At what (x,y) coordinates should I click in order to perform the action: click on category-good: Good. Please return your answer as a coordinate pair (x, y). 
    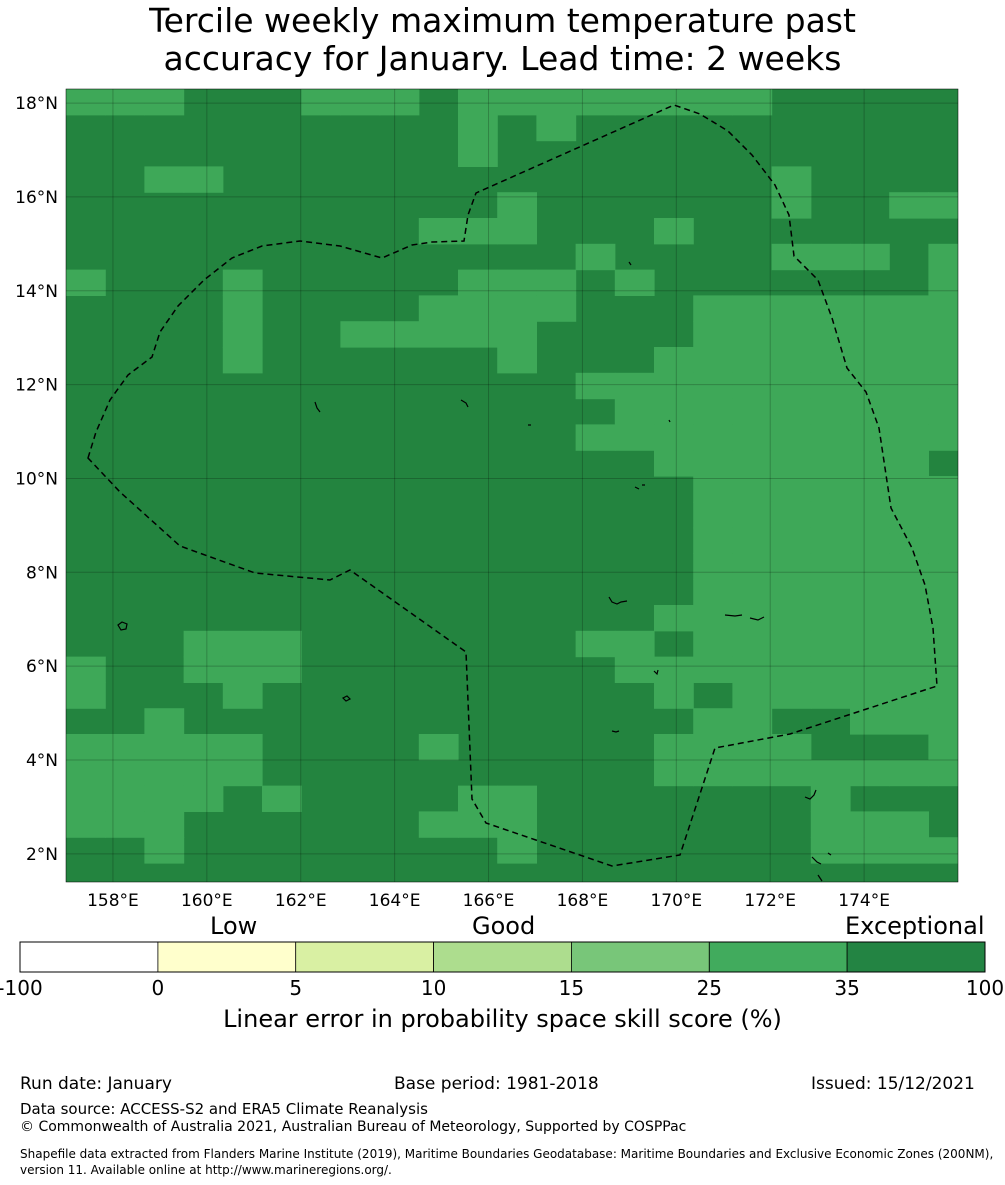
    Looking at the image, I should click on (504, 926).